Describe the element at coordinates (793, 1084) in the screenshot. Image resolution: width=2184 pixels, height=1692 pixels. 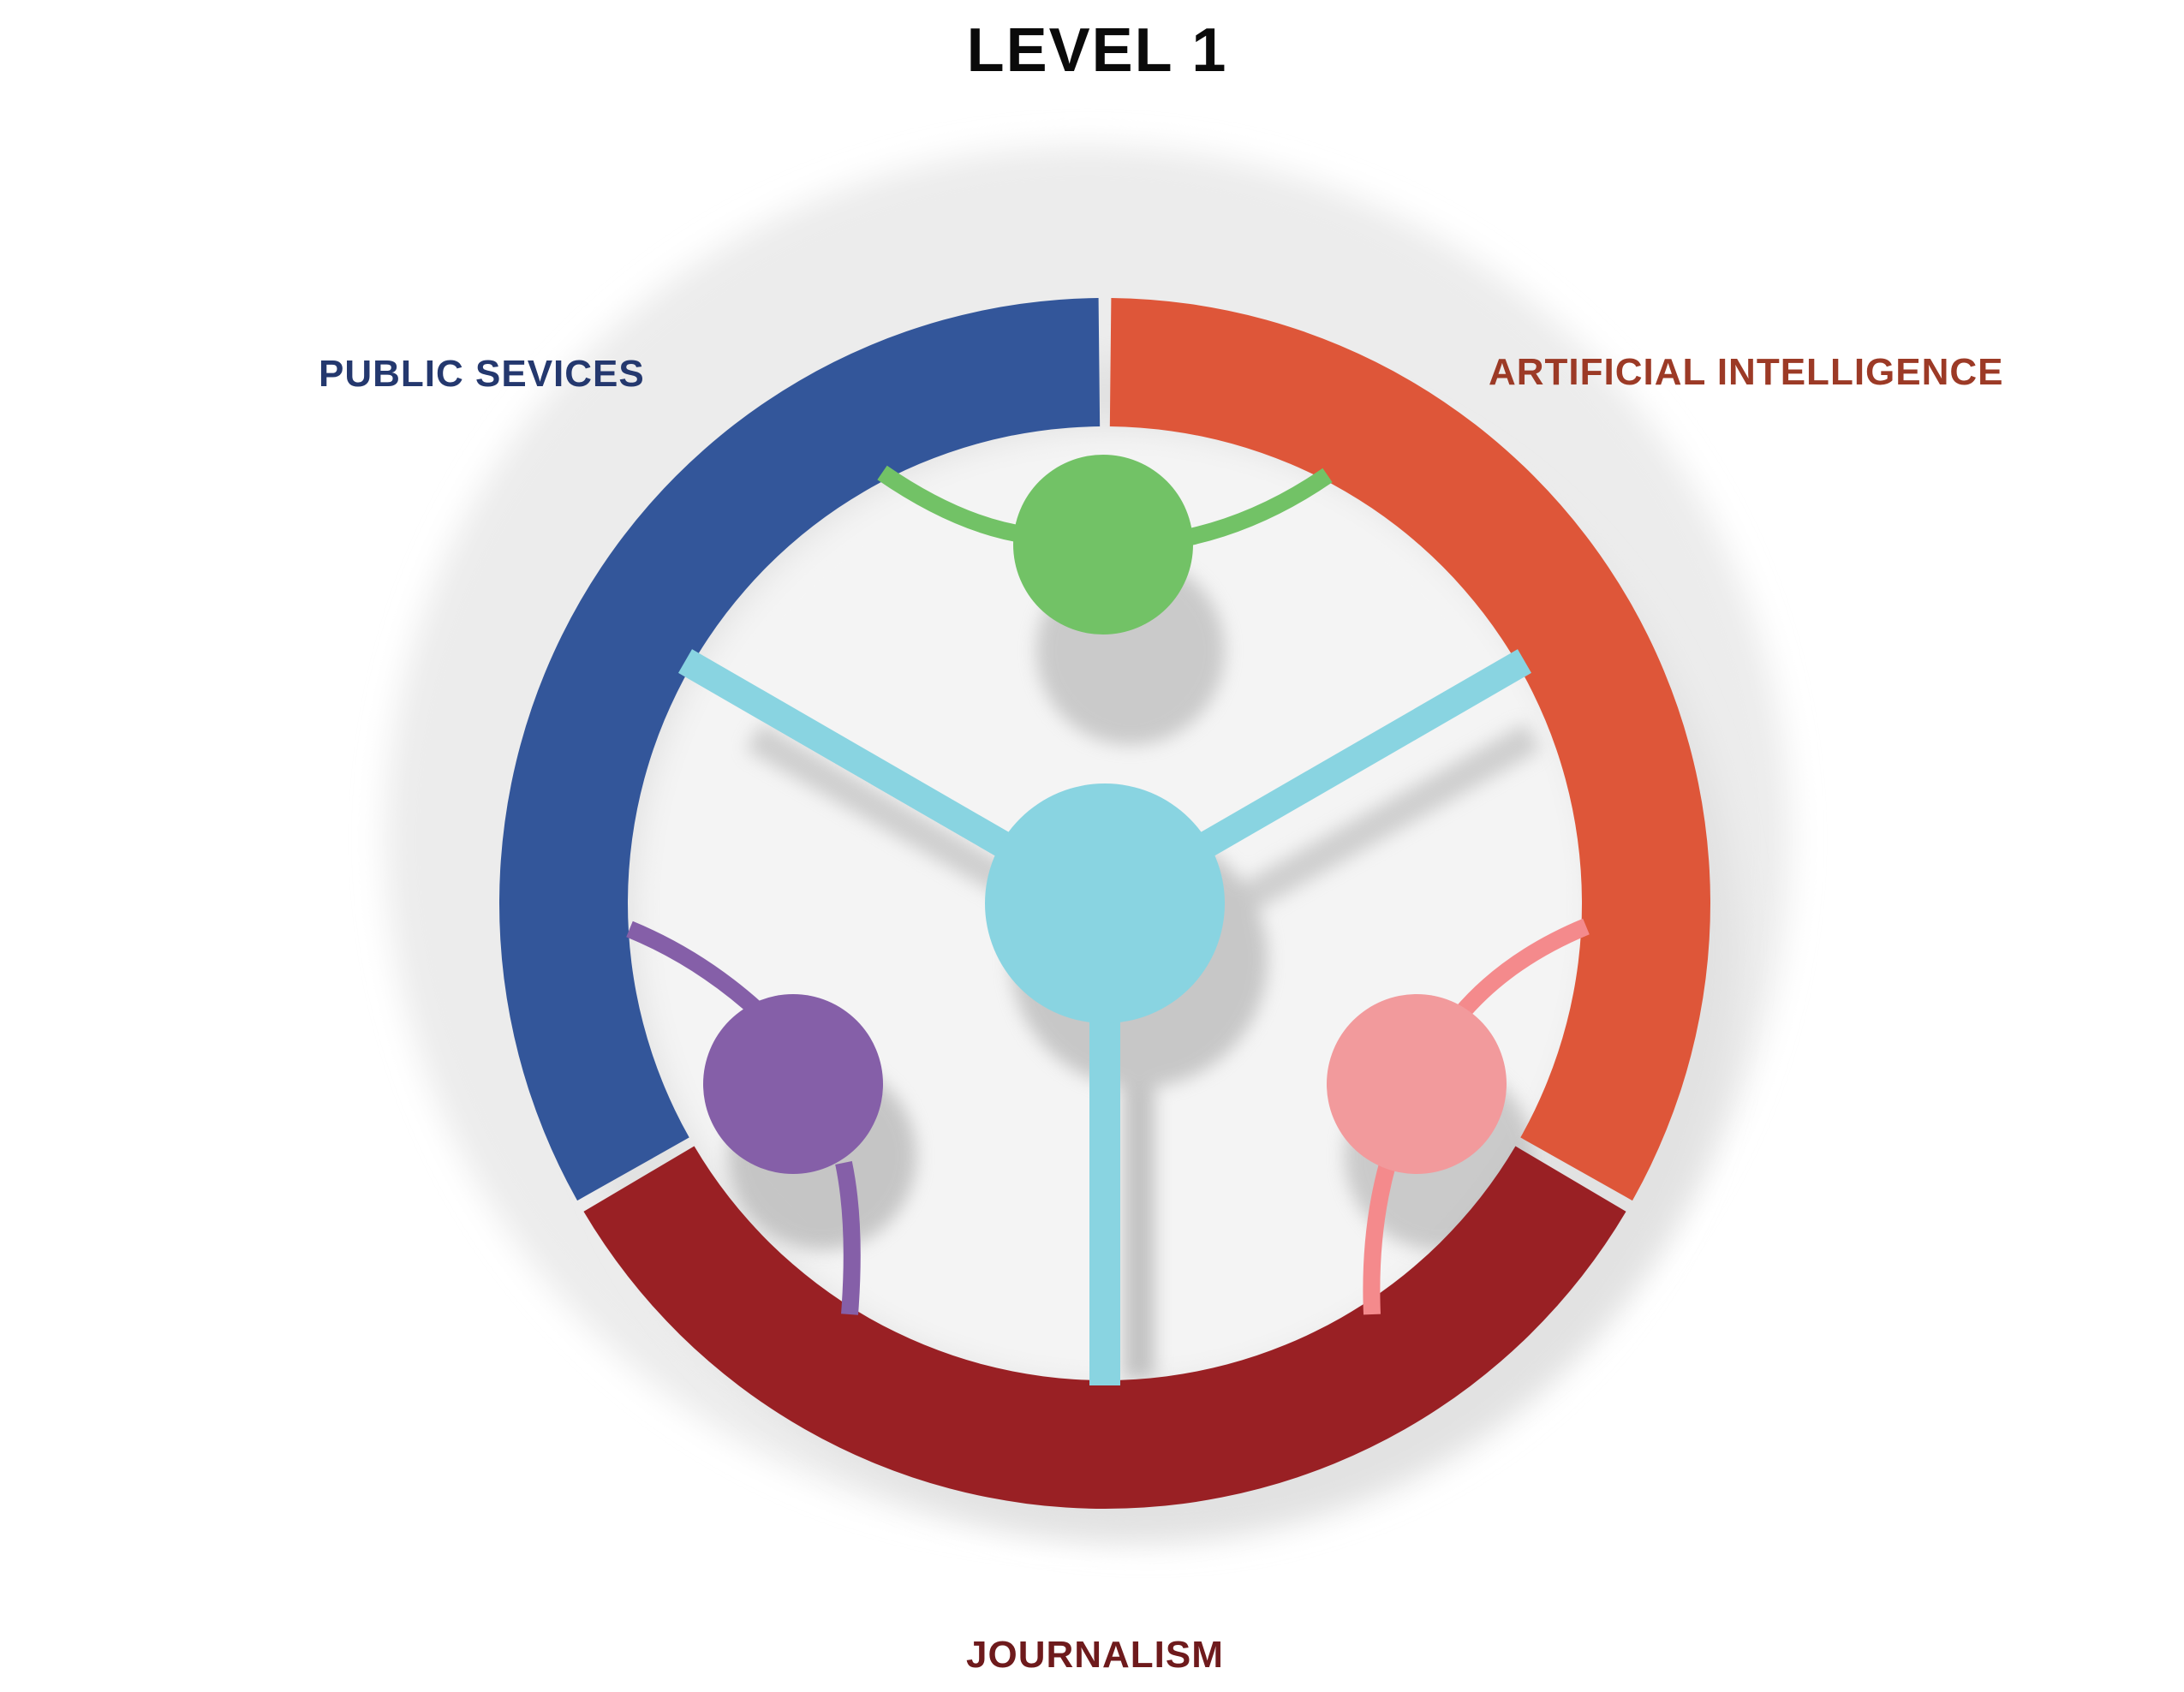
I see `left-node` at that location.